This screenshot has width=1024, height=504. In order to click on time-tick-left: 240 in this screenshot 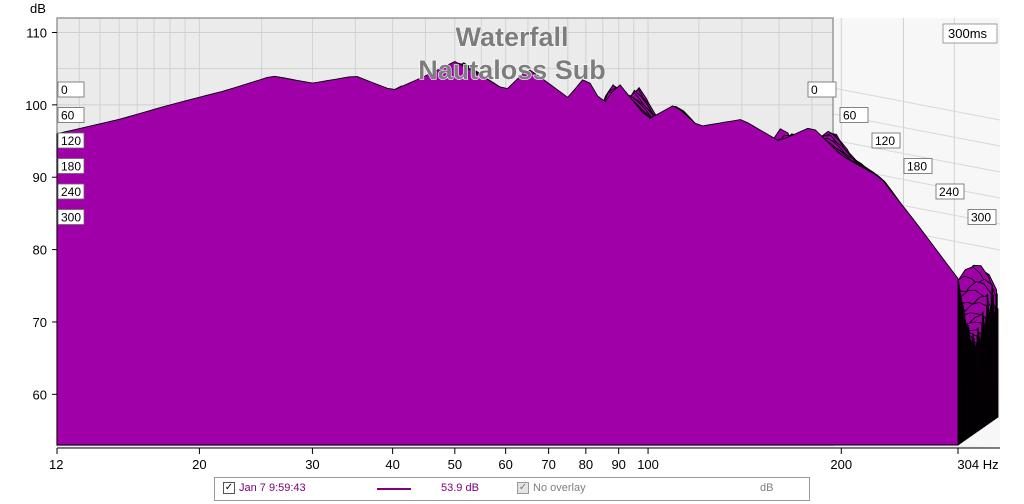, I will do `click(71, 192)`.